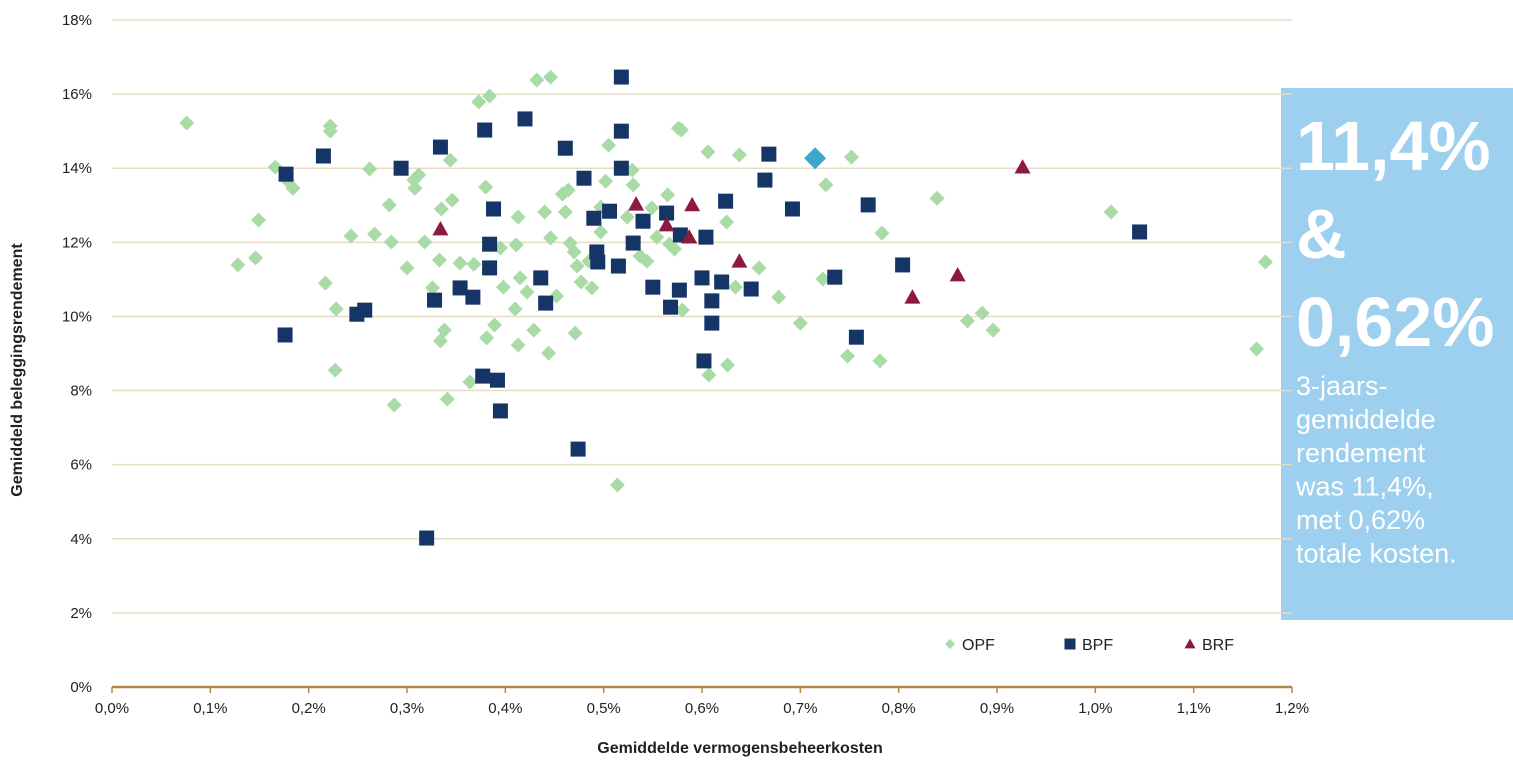 The height and width of the screenshot is (761, 1513). What do you see at coordinates (407, 708) in the screenshot?
I see `x-tick-label: 0,3%` at bounding box center [407, 708].